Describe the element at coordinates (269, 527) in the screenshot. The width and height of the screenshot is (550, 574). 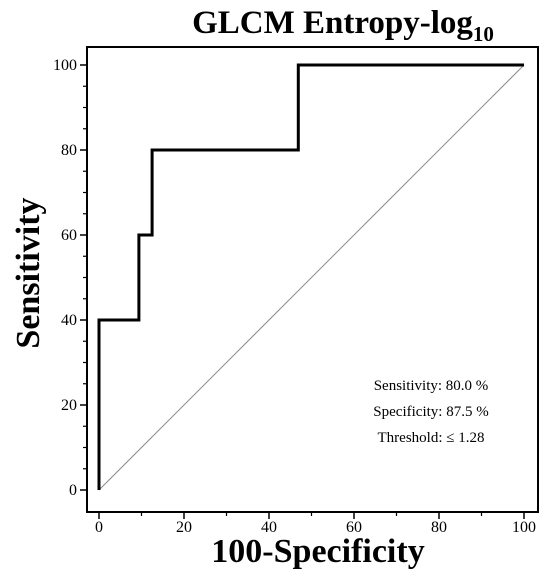
I see `x-tick-label: 40` at that location.